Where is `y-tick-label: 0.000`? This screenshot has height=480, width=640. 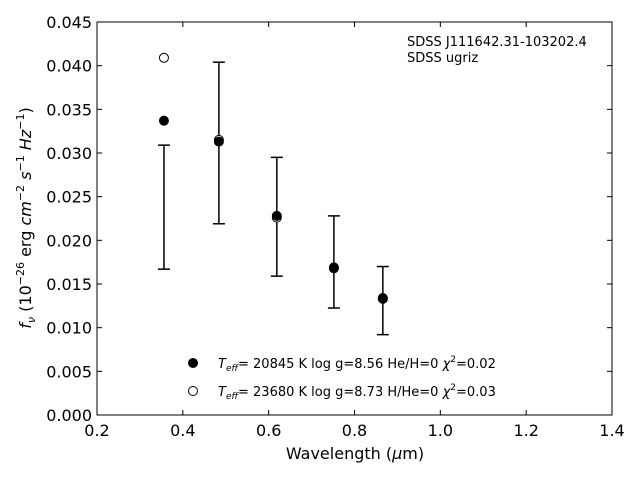 y-tick-label: 0.000 is located at coordinates (69, 415).